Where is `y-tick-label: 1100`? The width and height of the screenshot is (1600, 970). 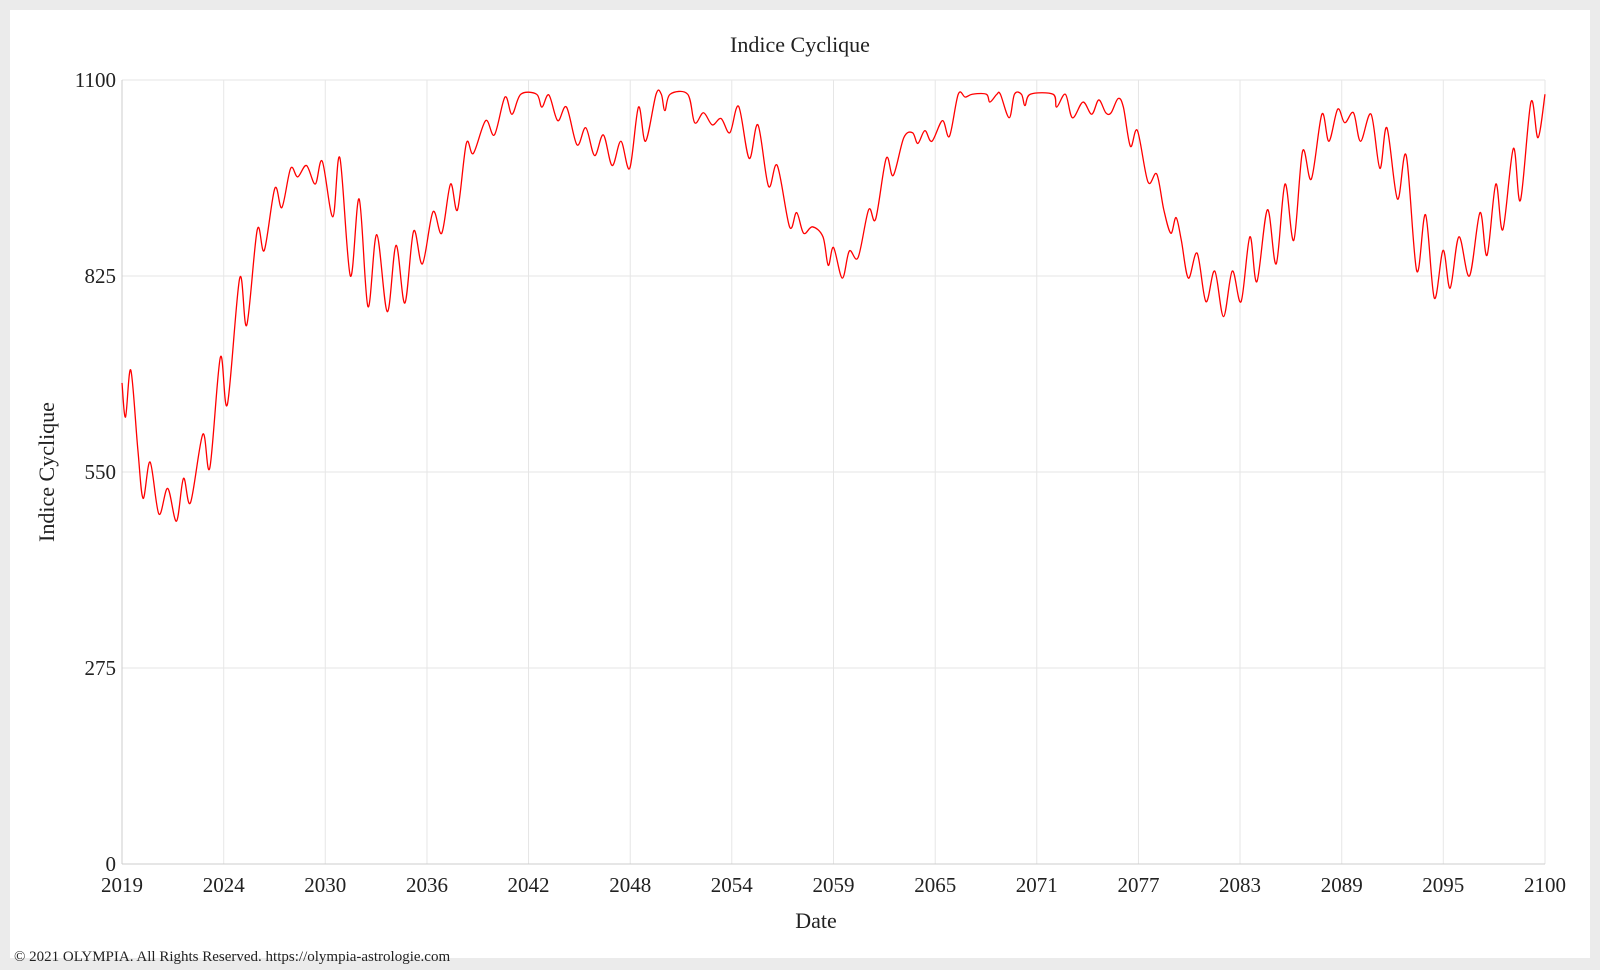 y-tick-label: 1100 is located at coordinates (95, 80).